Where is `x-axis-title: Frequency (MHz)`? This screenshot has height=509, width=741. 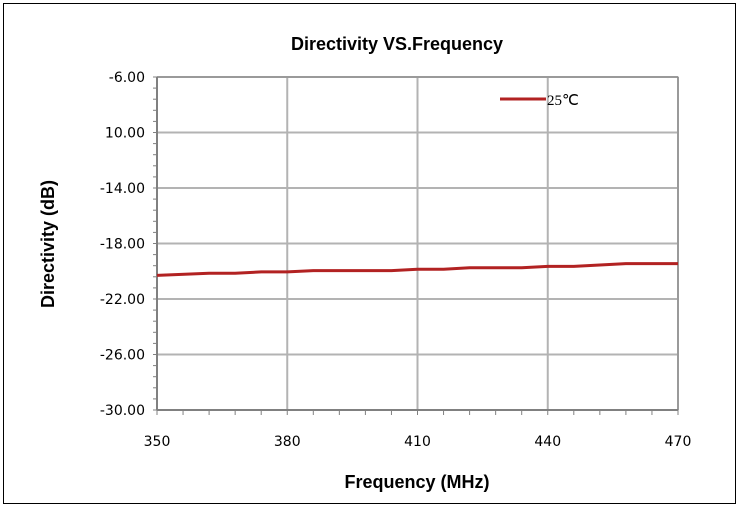 x-axis-title: Frequency (MHz) is located at coordinates (416, 482).